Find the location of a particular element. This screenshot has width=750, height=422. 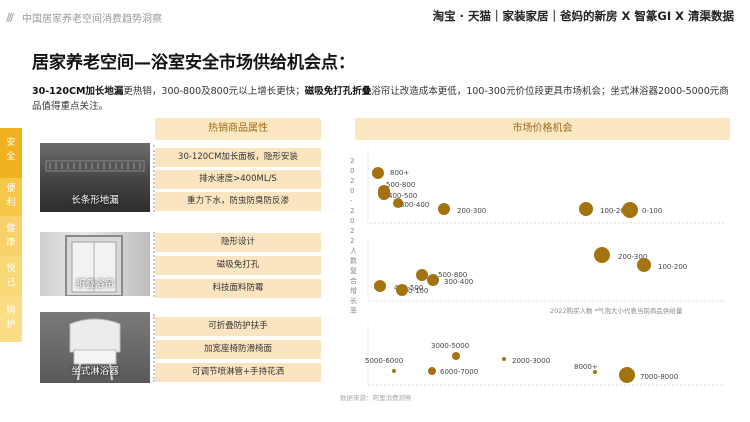

sidebar-tab-label: 便利 is located at coordinates (11, 196).